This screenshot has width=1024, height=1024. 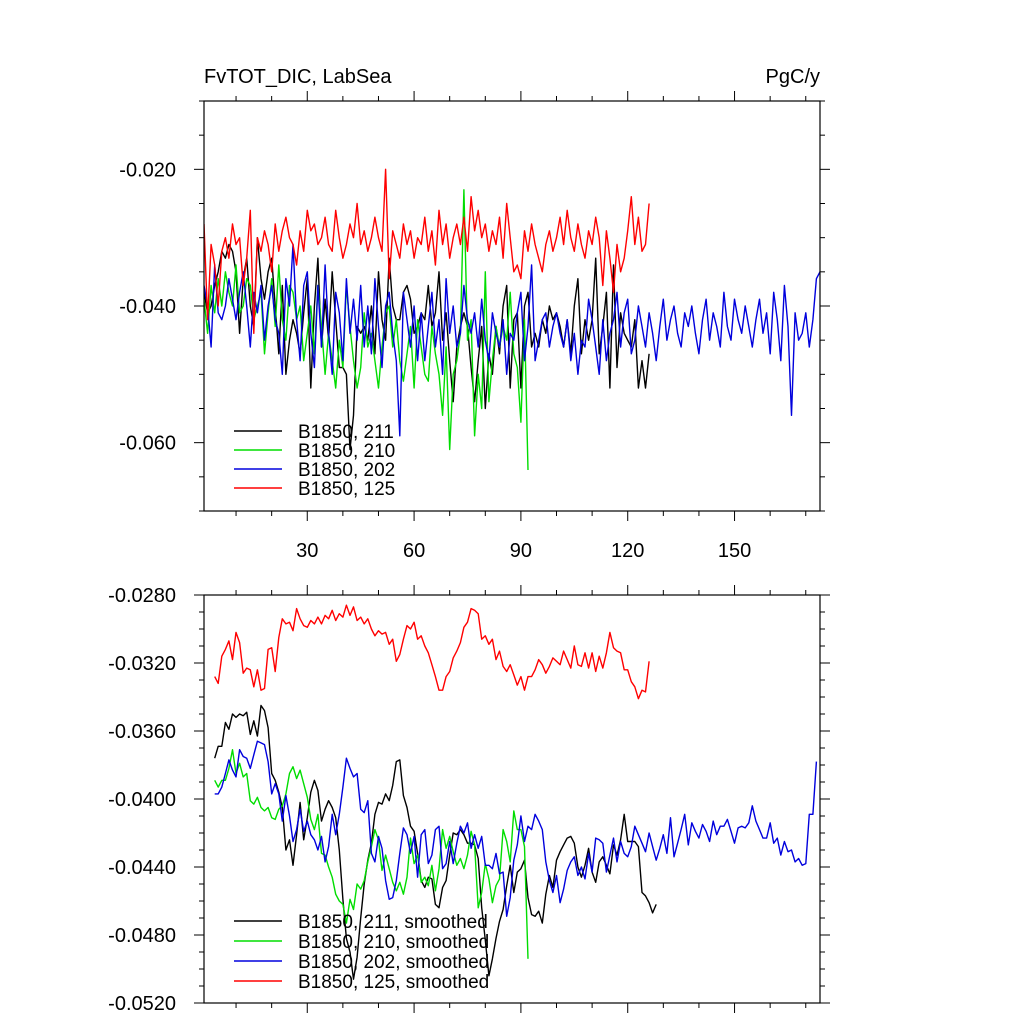 What do you see at coordinates (142, 664) in the screenshot?
I see `y-tick-label: -0.0320` at bounding box center [142, 664].